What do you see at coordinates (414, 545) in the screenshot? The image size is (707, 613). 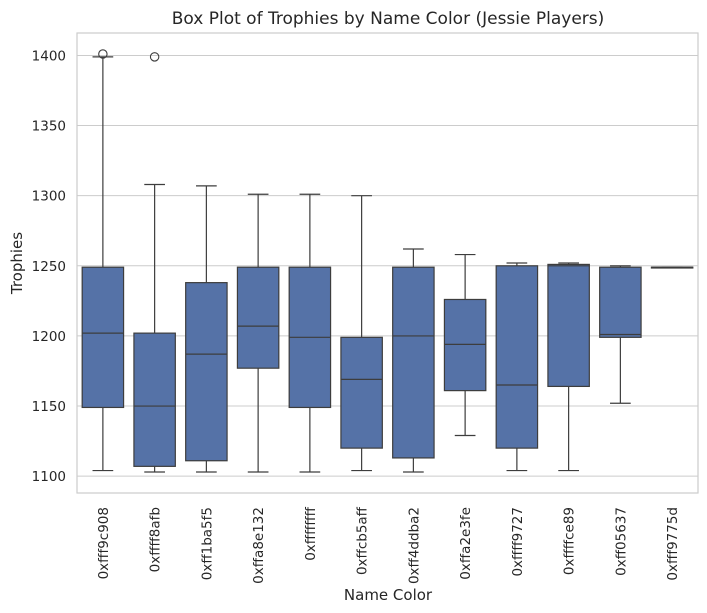 I see `x-tick-label: 0xff4ddba2` at bounding box center [414, 545].